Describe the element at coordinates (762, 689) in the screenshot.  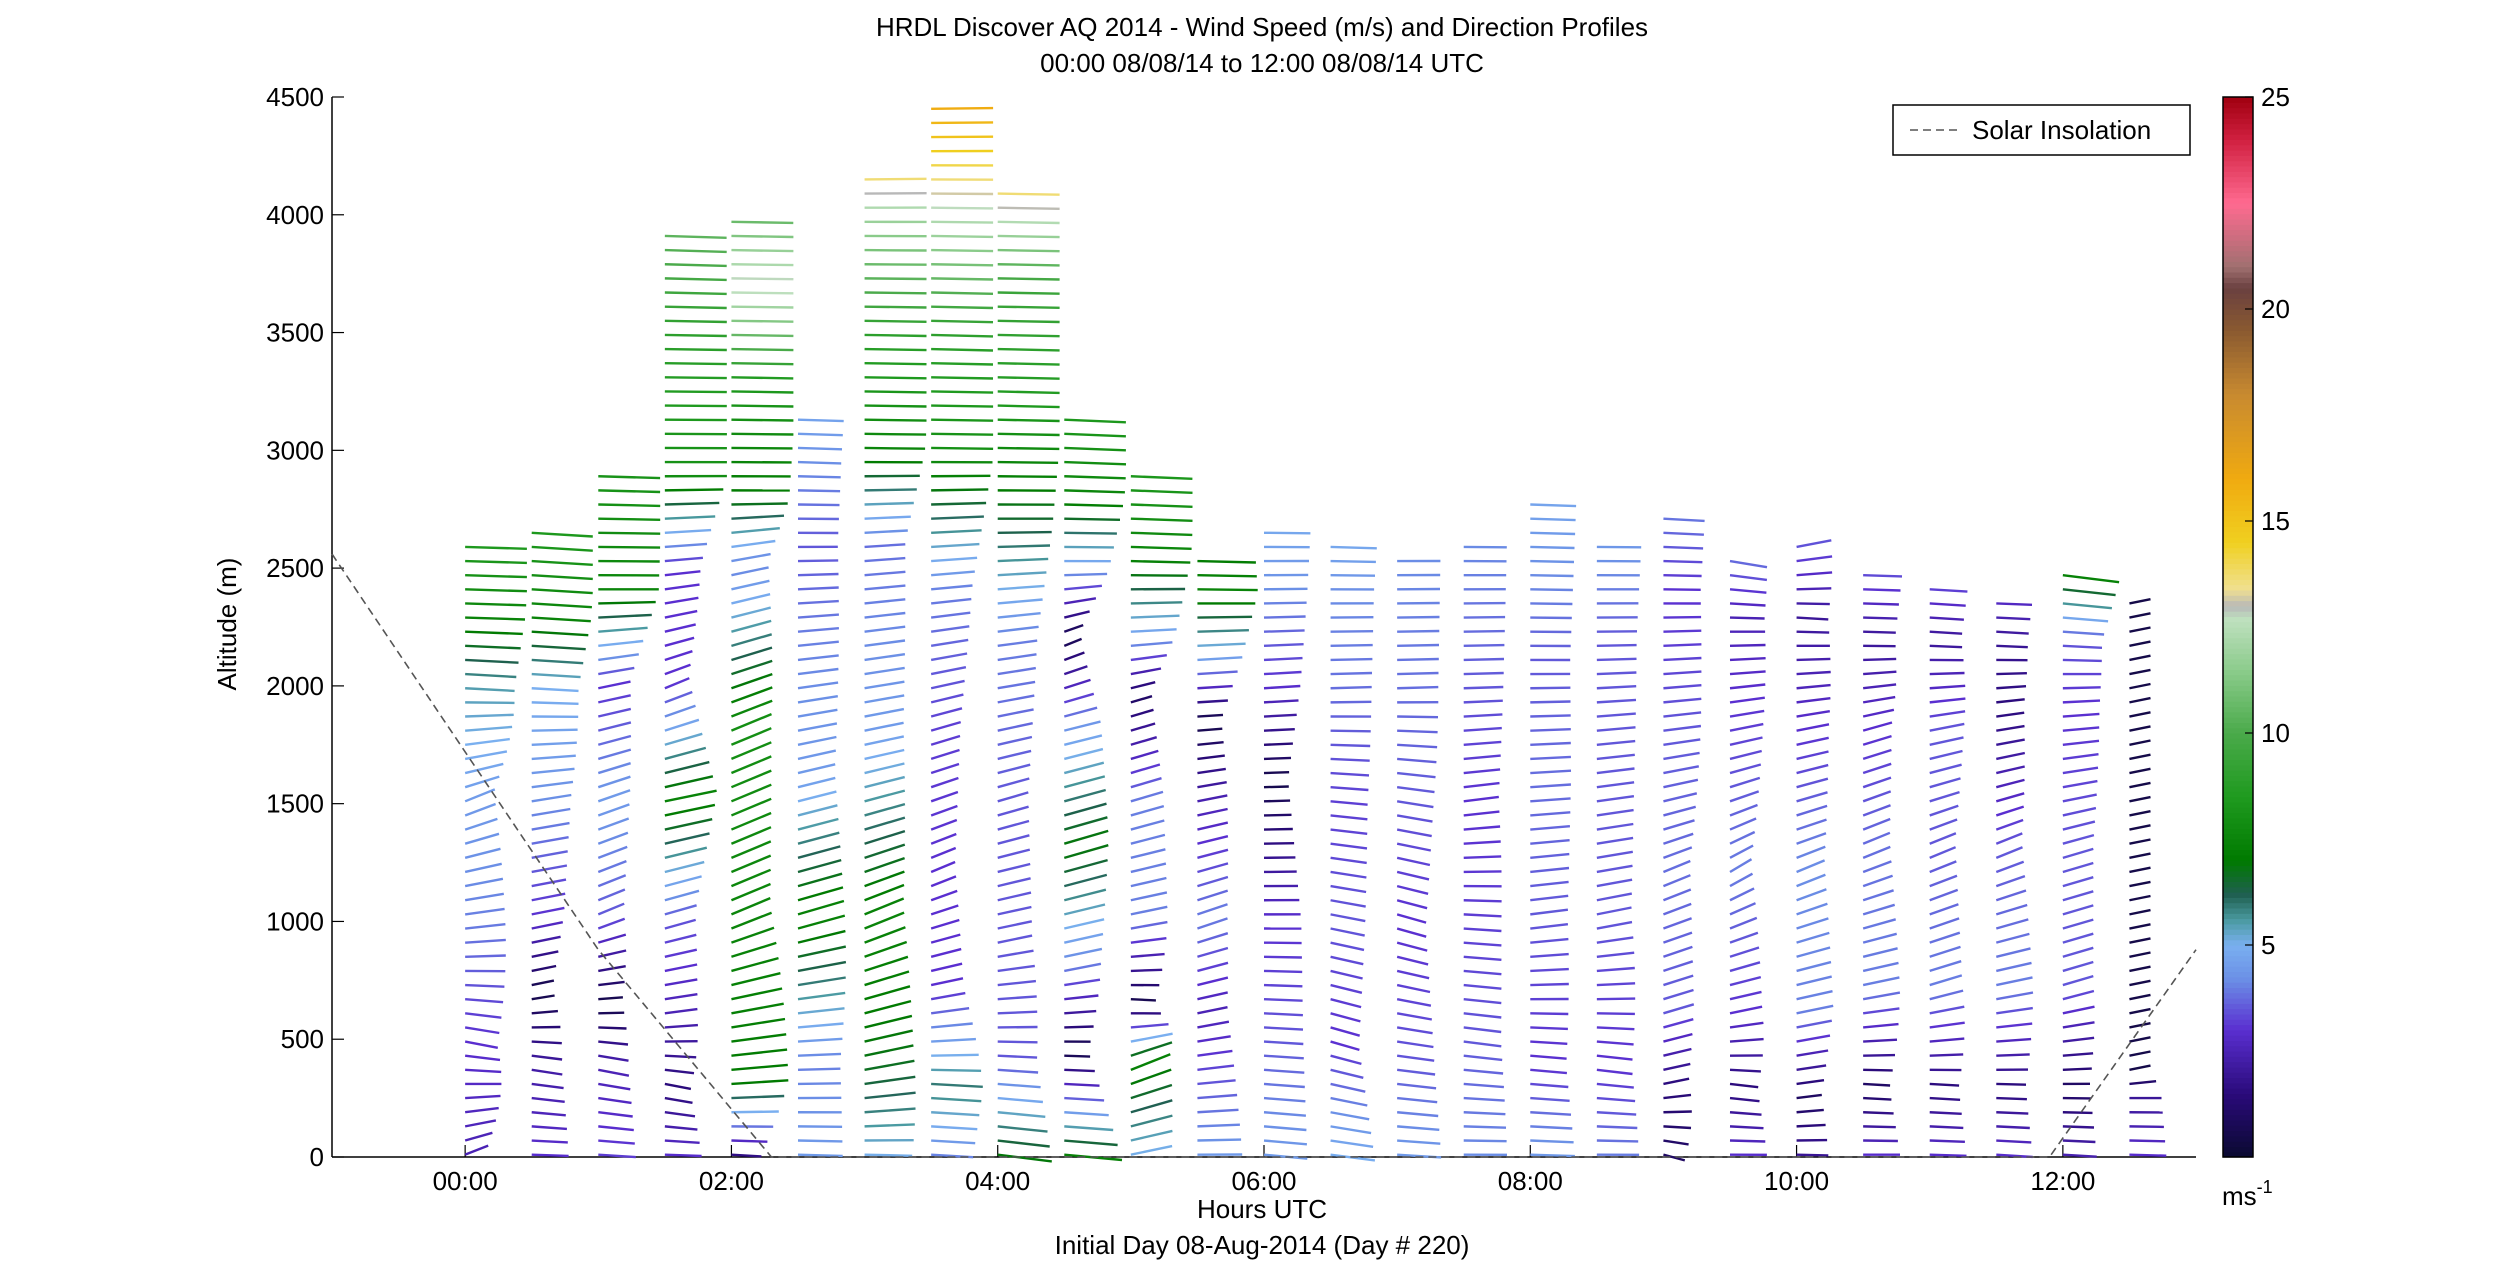
I see `profile-column` at that location.